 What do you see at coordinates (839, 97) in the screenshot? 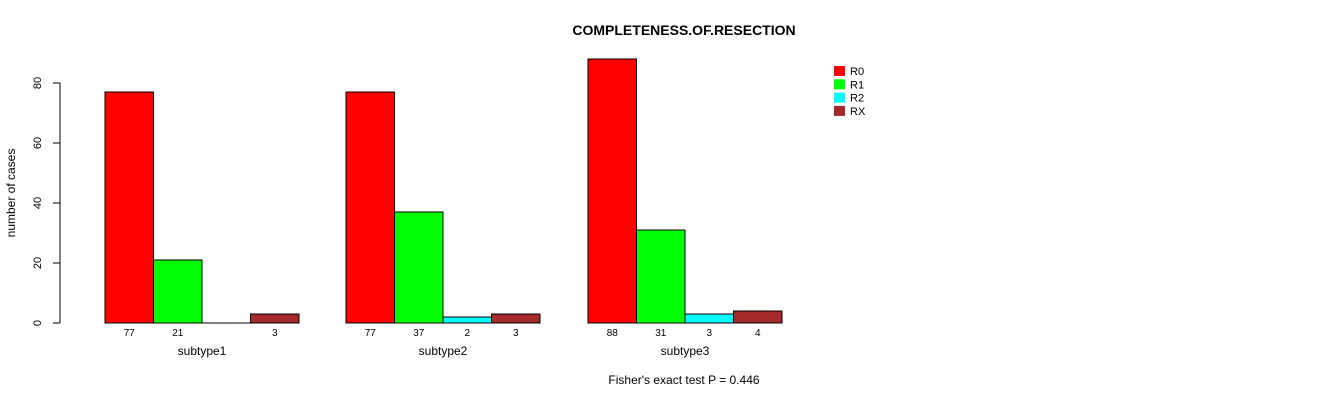
I see `legend-swatch-R2` at bounding box center [839, 97].